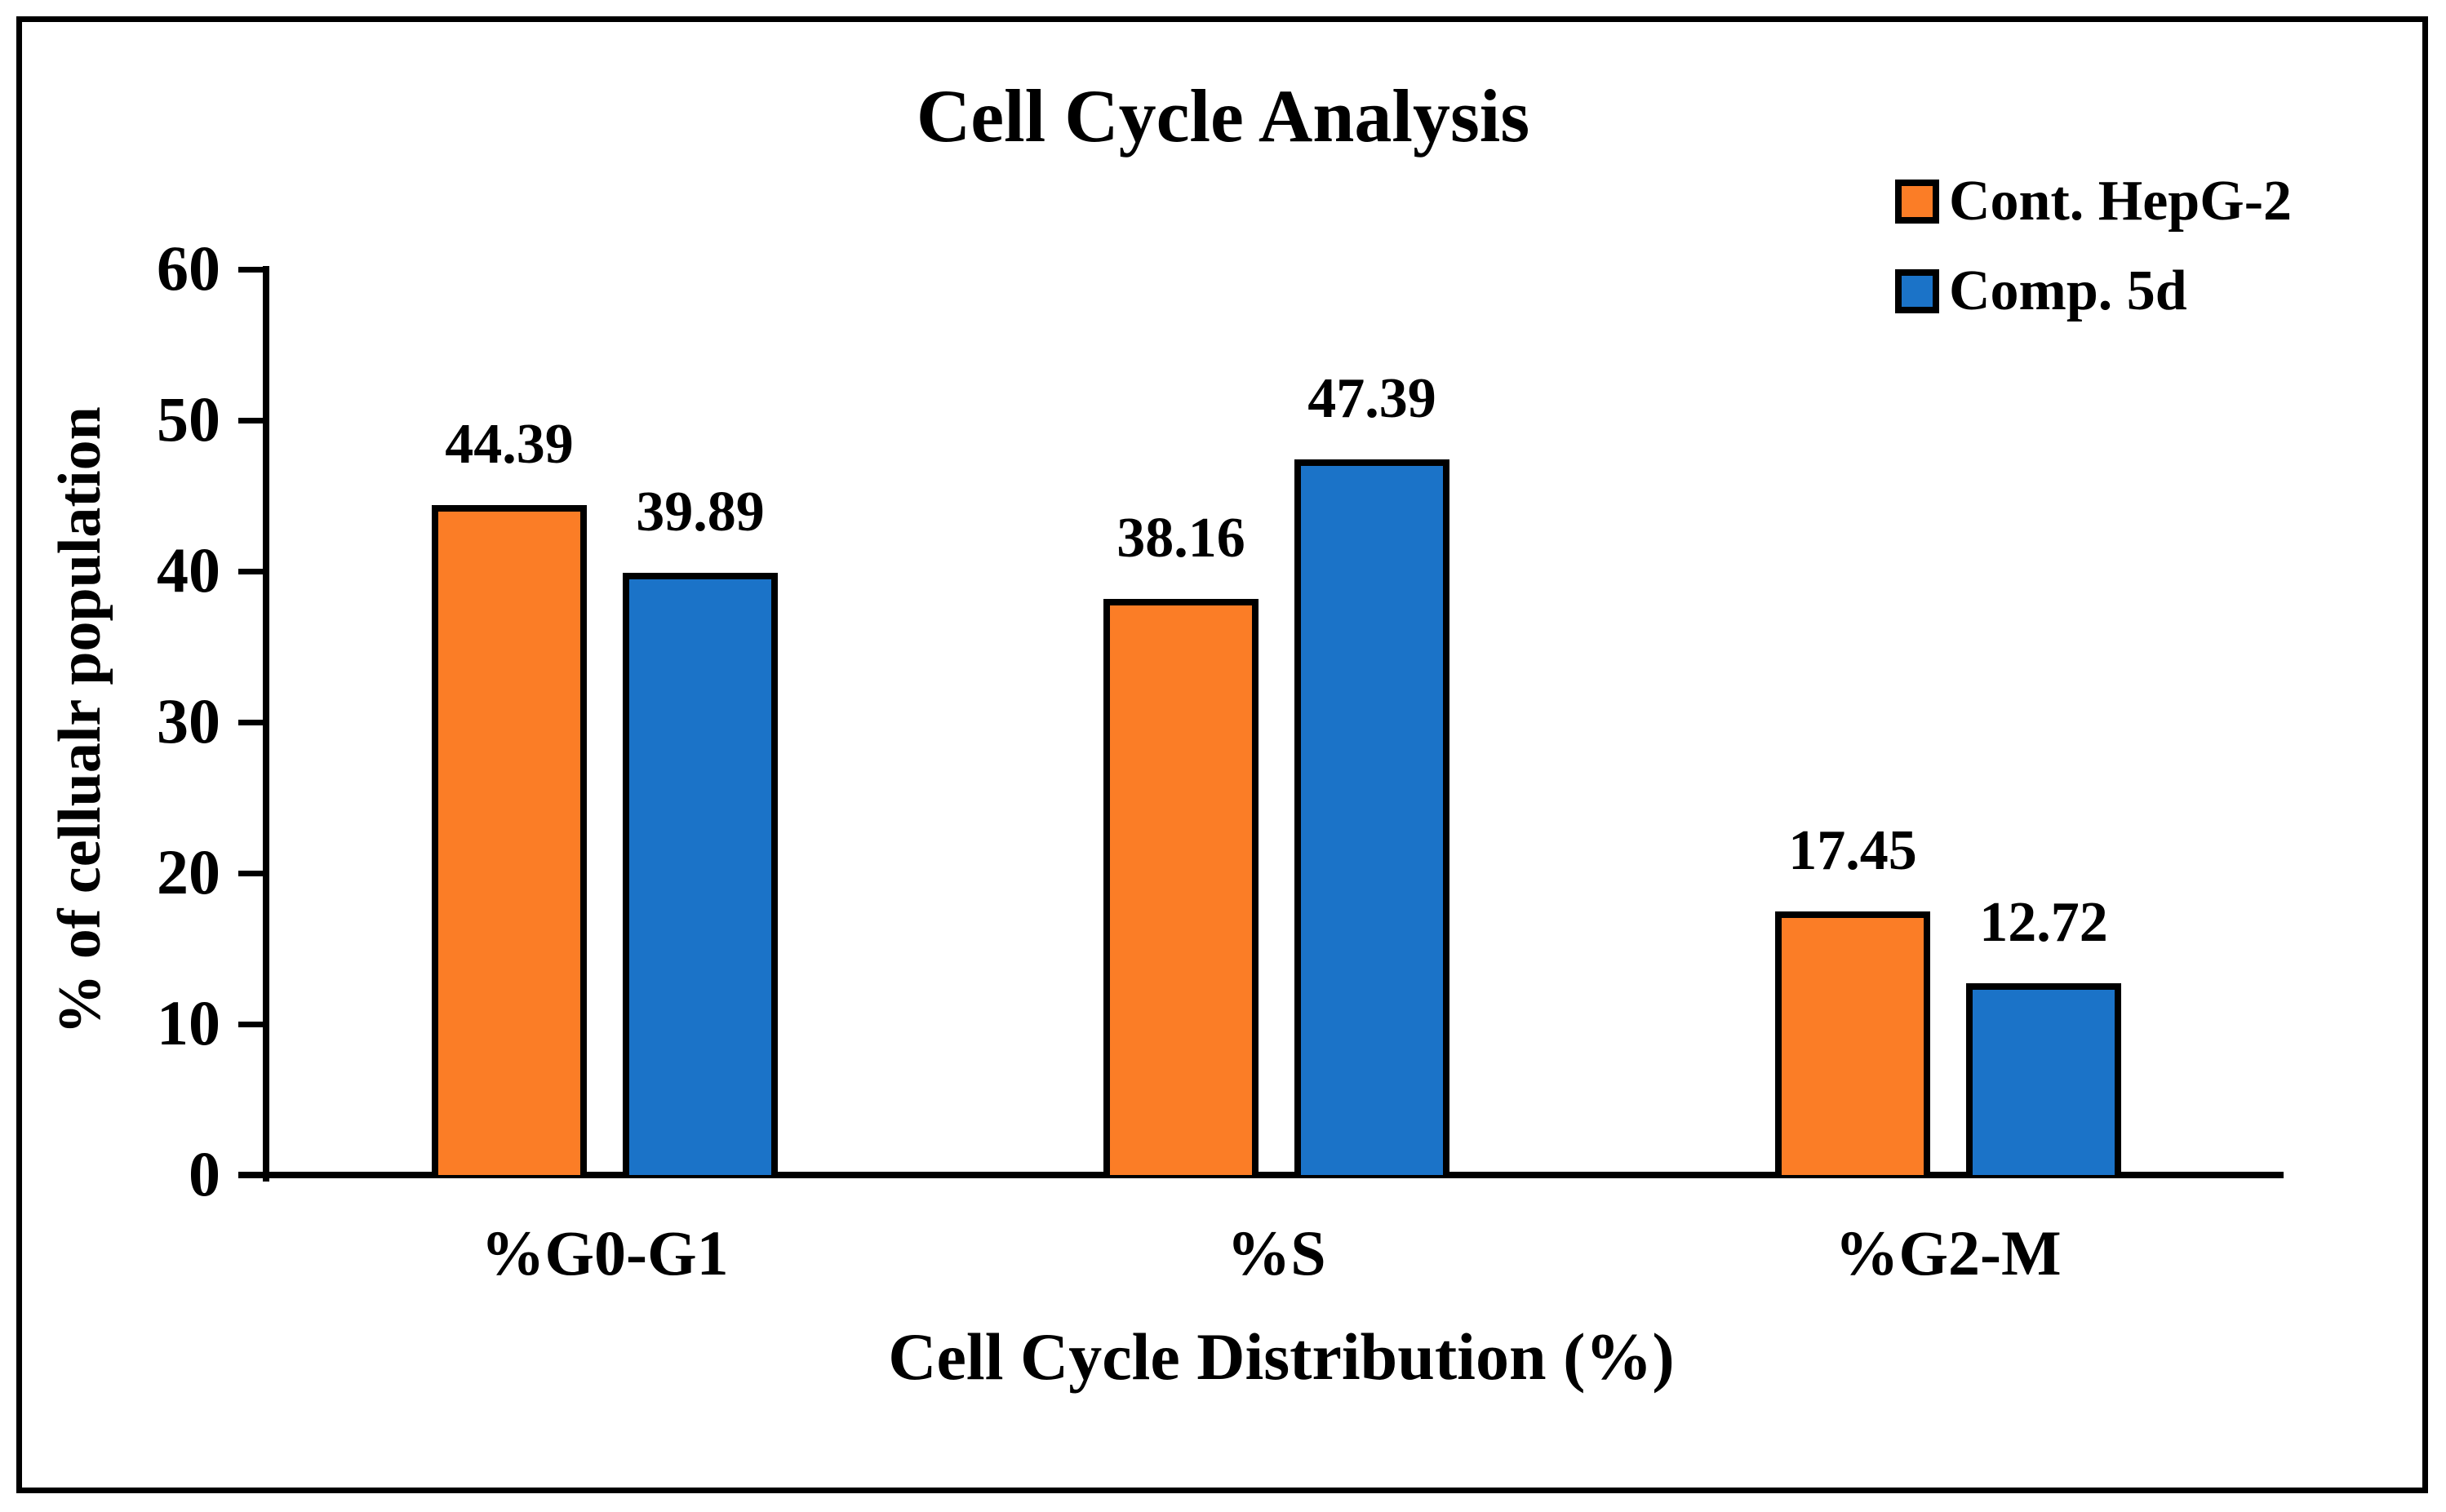 This screenshot has width=2446, height=1512. I want to click on y-tick-label: 40, so click(189, 569).